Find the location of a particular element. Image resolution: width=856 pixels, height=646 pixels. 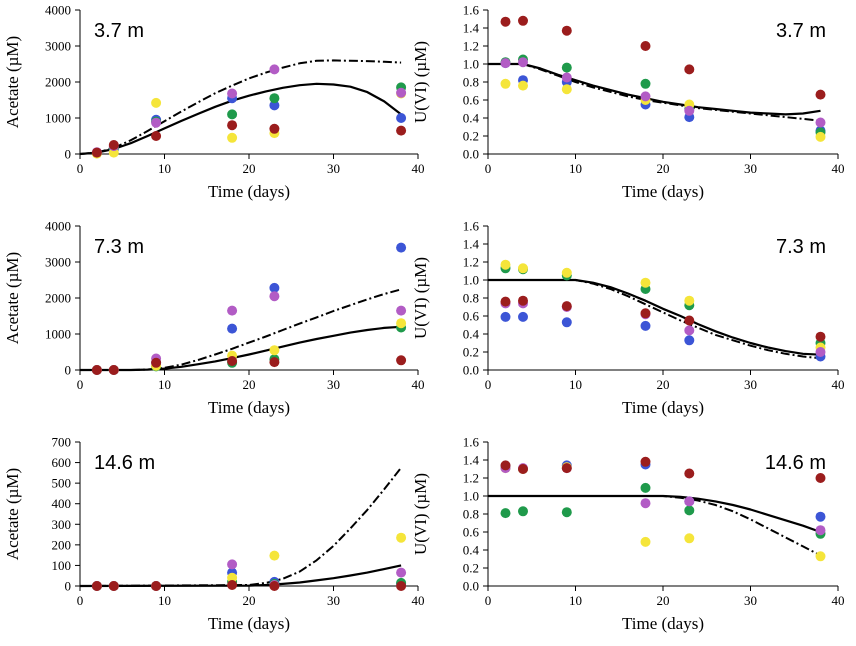

y-tick-label: 200 is located at coordinates (62, 544).